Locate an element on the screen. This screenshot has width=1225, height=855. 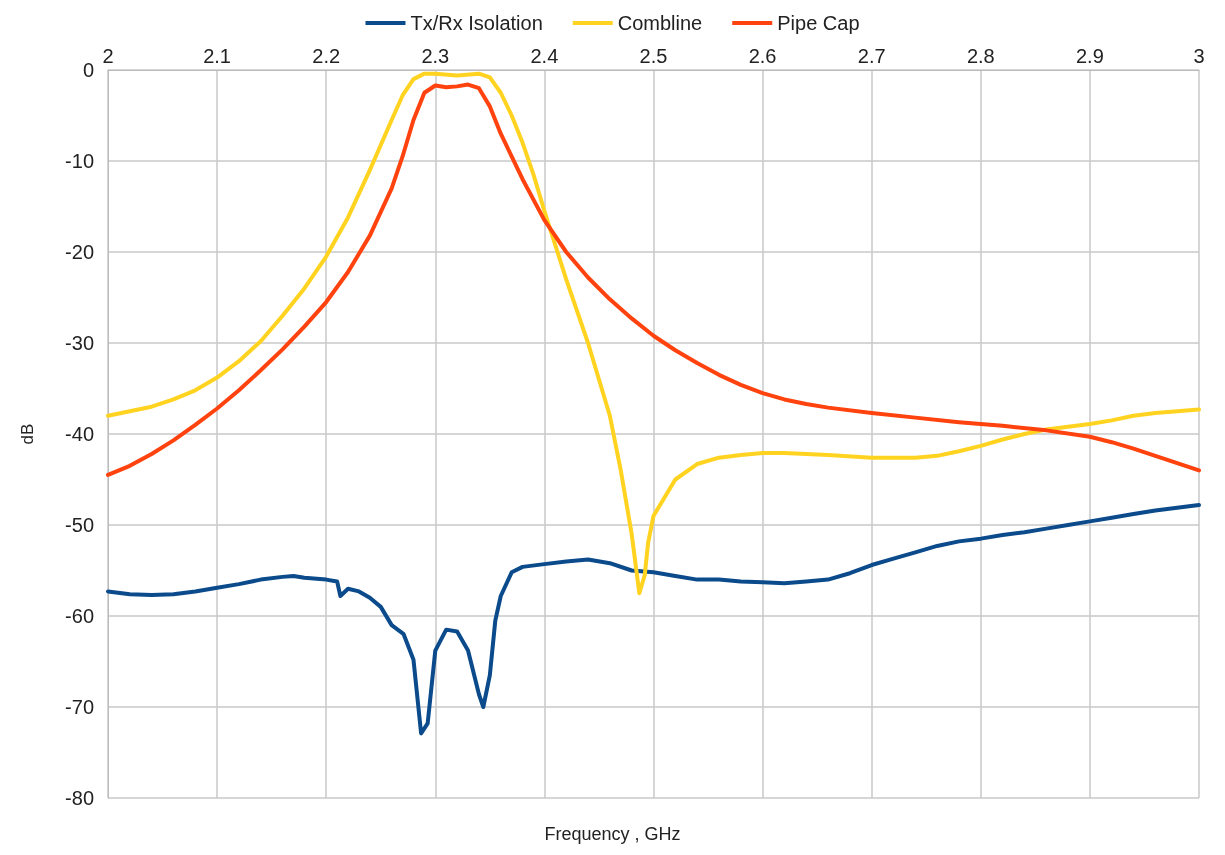
y-tick-label: -70 is located at coordinates (79, 707).